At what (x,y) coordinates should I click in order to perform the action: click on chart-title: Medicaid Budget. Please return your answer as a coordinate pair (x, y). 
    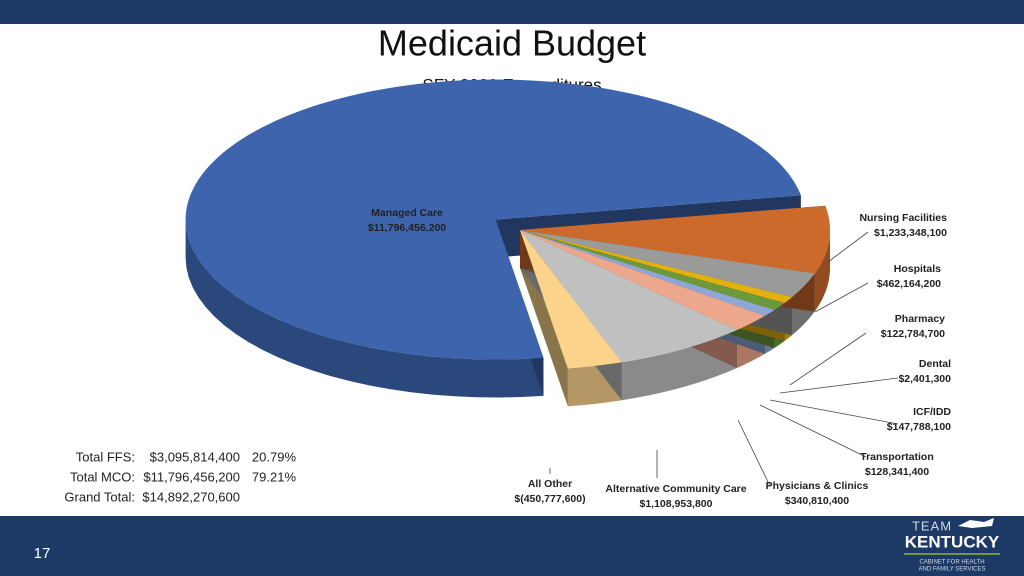
    Looking at the image, I should click on (512, 43).